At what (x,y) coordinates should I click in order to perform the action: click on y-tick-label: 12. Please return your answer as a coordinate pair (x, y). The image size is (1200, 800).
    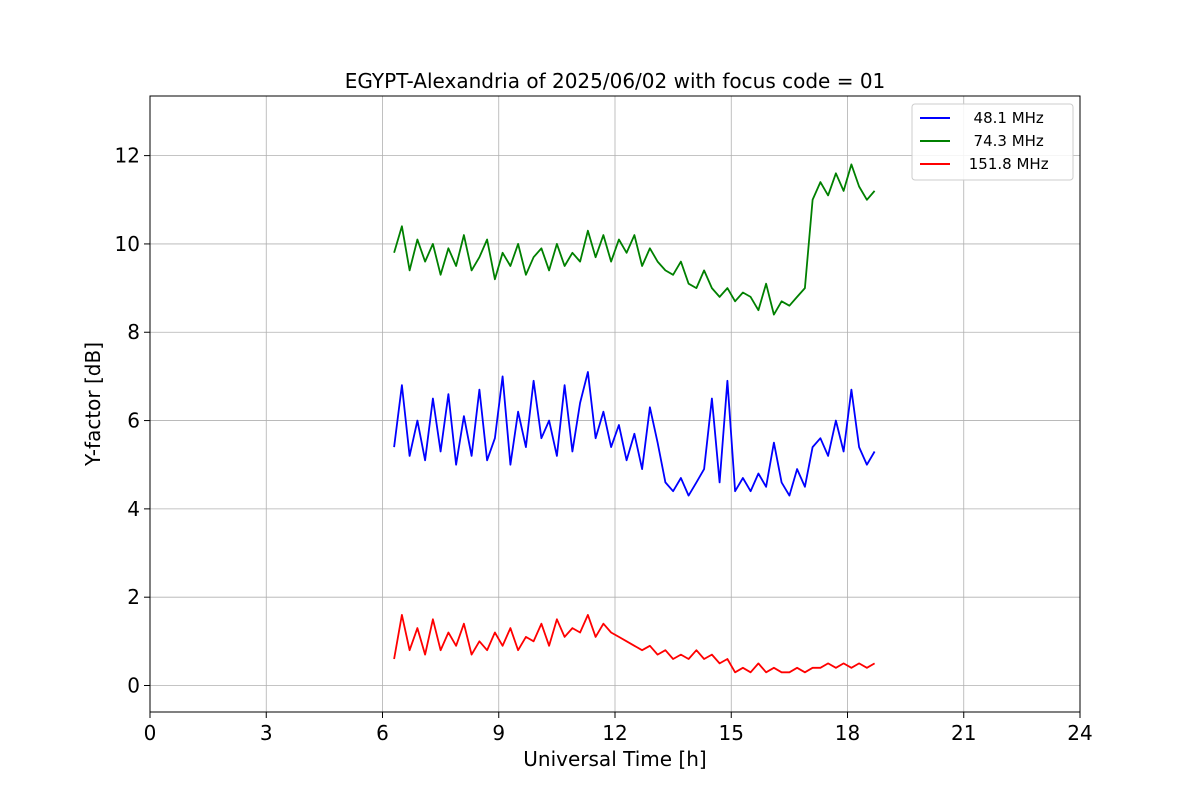
    Looking at the image, I should click on (127, 156).